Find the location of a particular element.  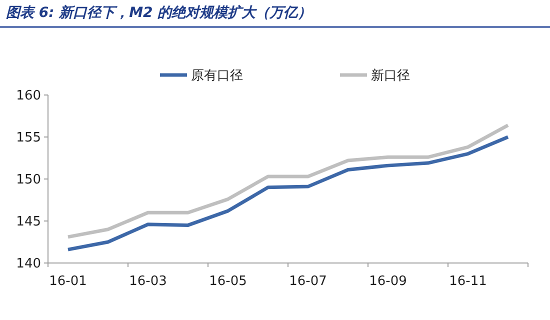

y-tick-label: 150 is located at coordinates (28, 180).